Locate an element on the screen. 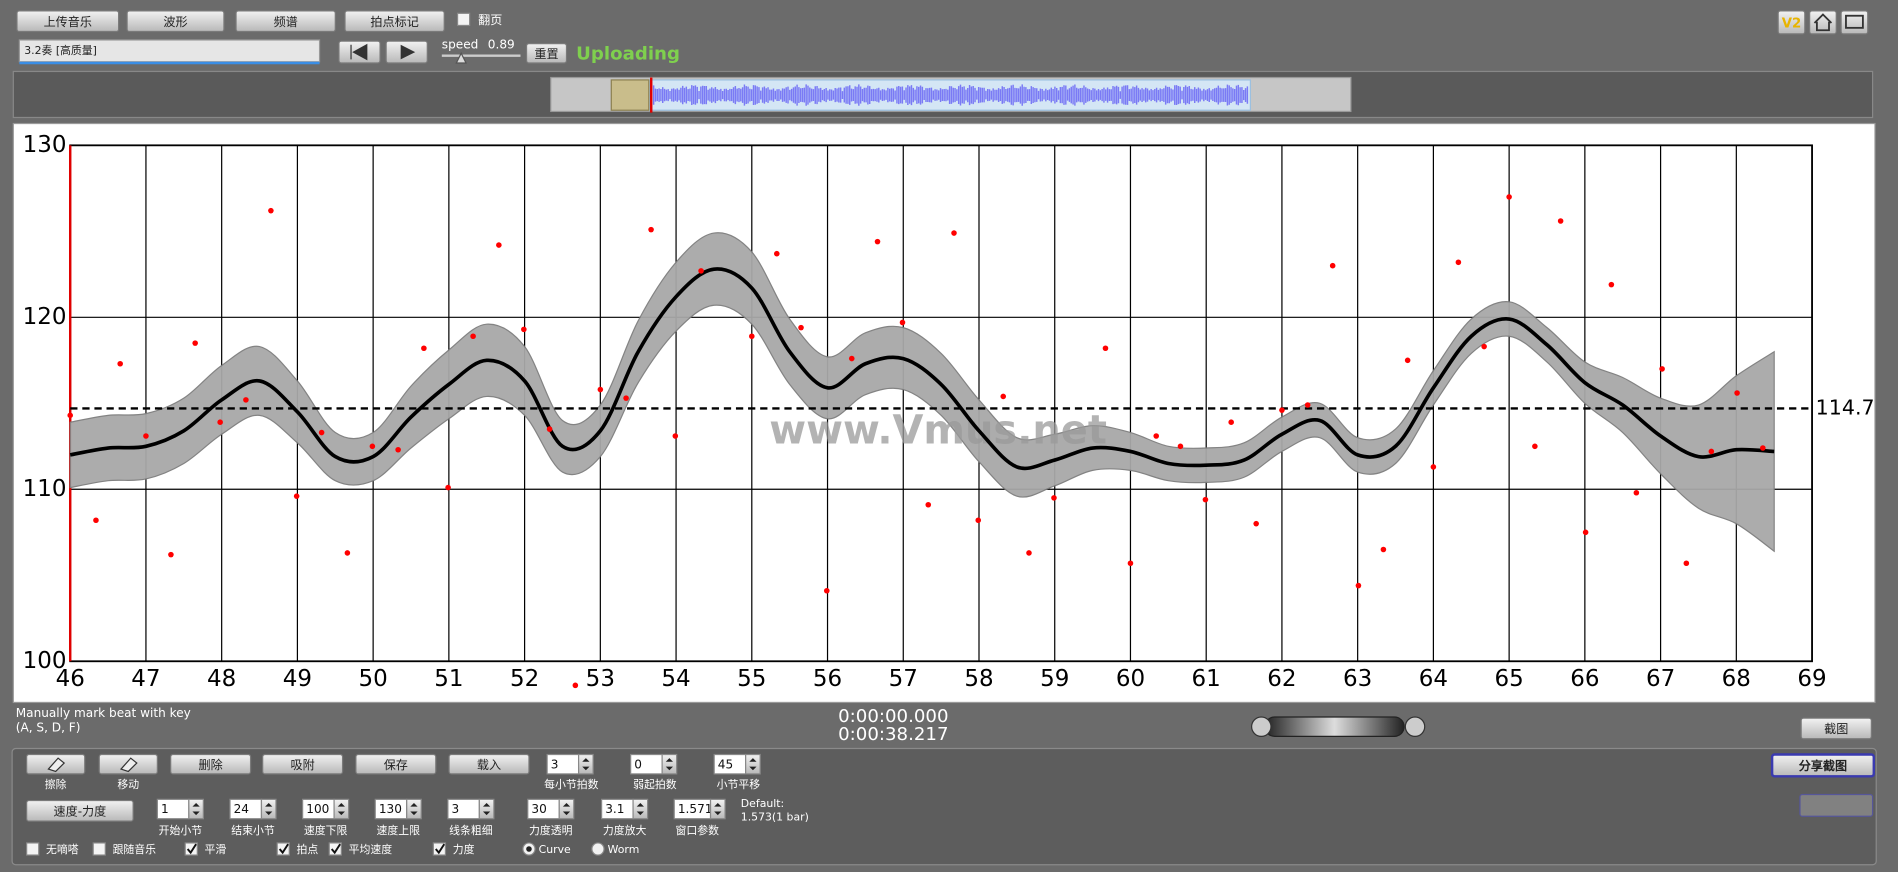 Image resolution: width=1898 pixels, height=872 pixels. spinner-value: 130 is located at coordinates (390, 809).